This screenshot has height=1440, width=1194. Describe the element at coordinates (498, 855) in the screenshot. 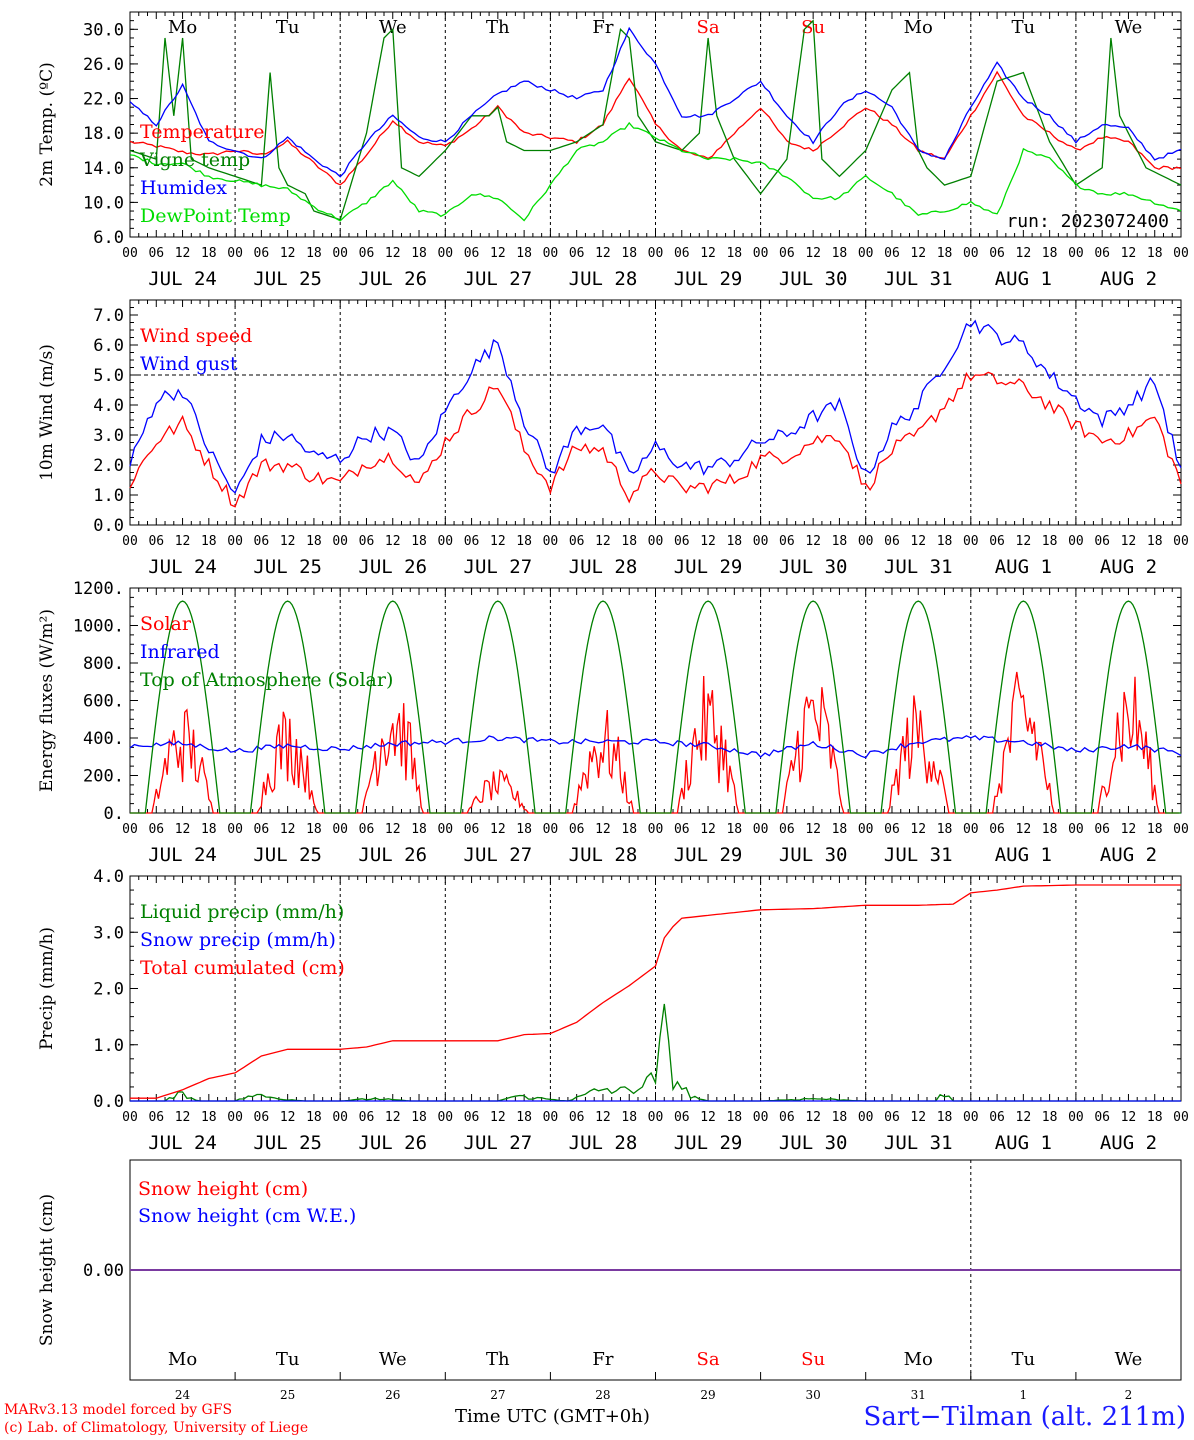

I see `date-label: JUL 27` at that location.